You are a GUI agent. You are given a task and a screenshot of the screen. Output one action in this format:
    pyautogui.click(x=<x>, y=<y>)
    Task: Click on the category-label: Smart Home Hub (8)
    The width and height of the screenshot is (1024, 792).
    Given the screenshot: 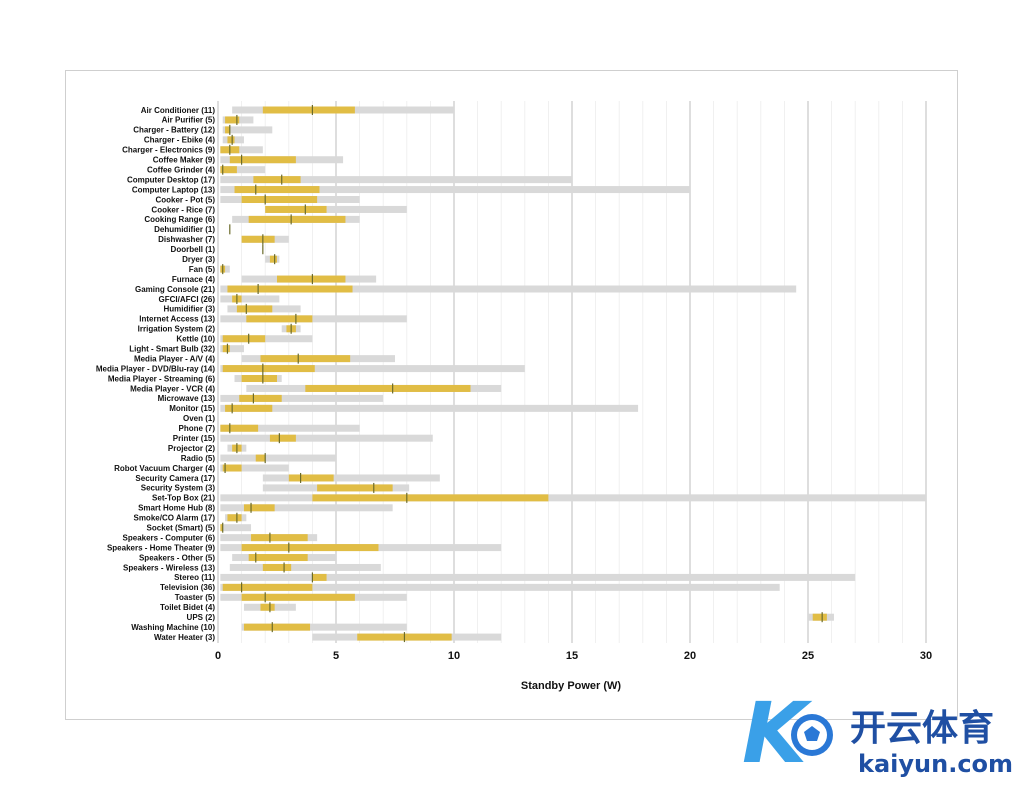 What is the action you would take?
    pyautogui.click(x=176, y=508)
    